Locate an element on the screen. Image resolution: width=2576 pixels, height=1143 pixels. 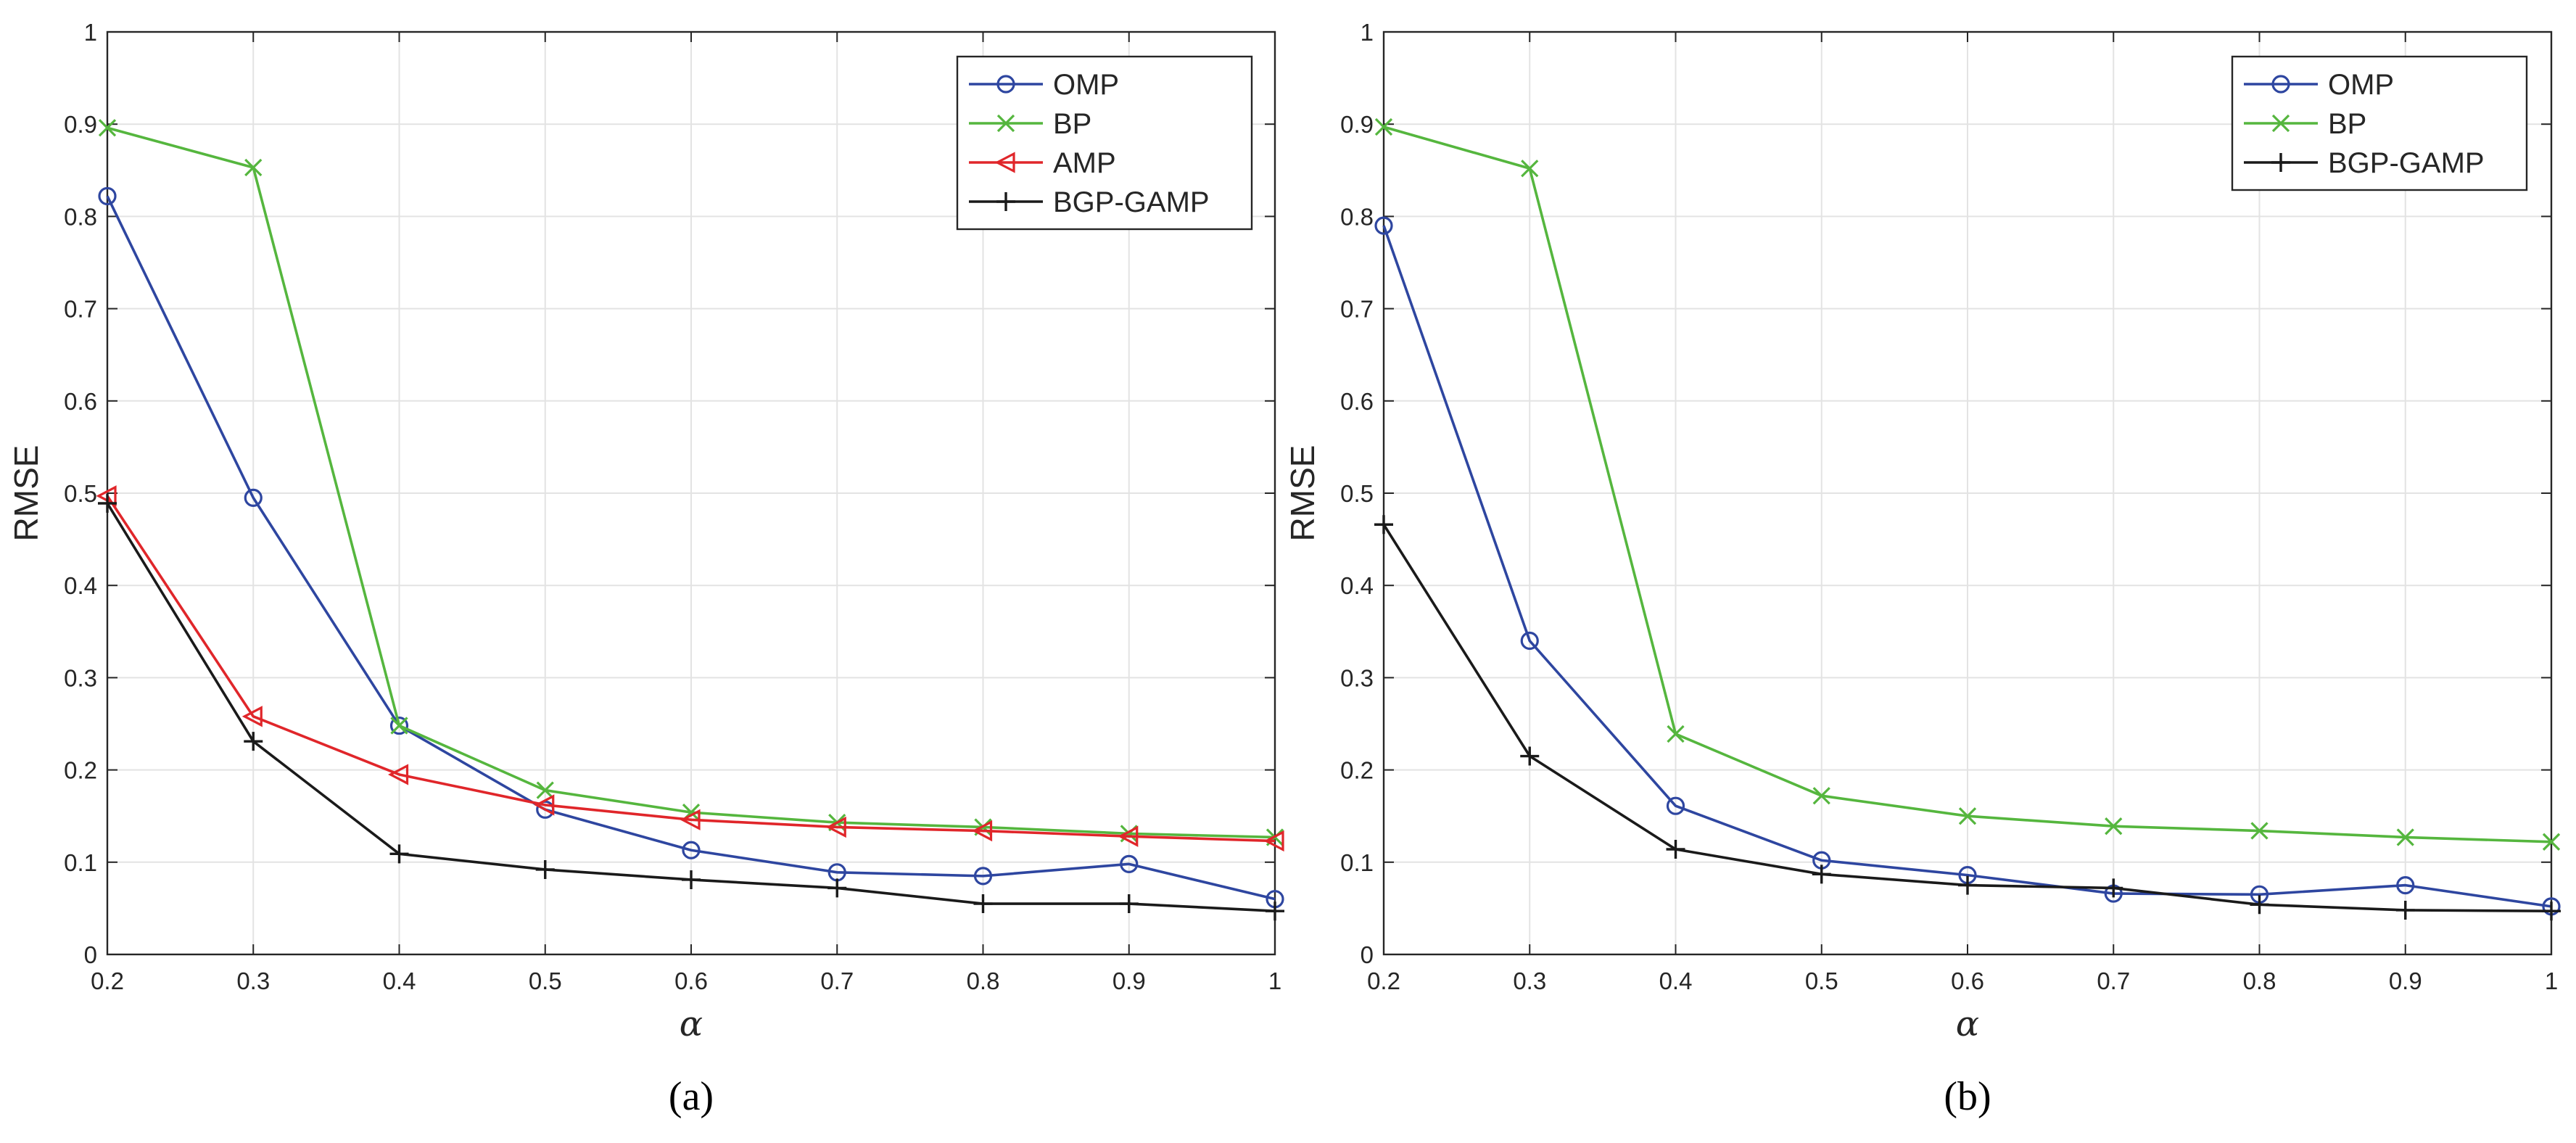
y-tick-label: 0.3 is located at coordinates (1357, 677).